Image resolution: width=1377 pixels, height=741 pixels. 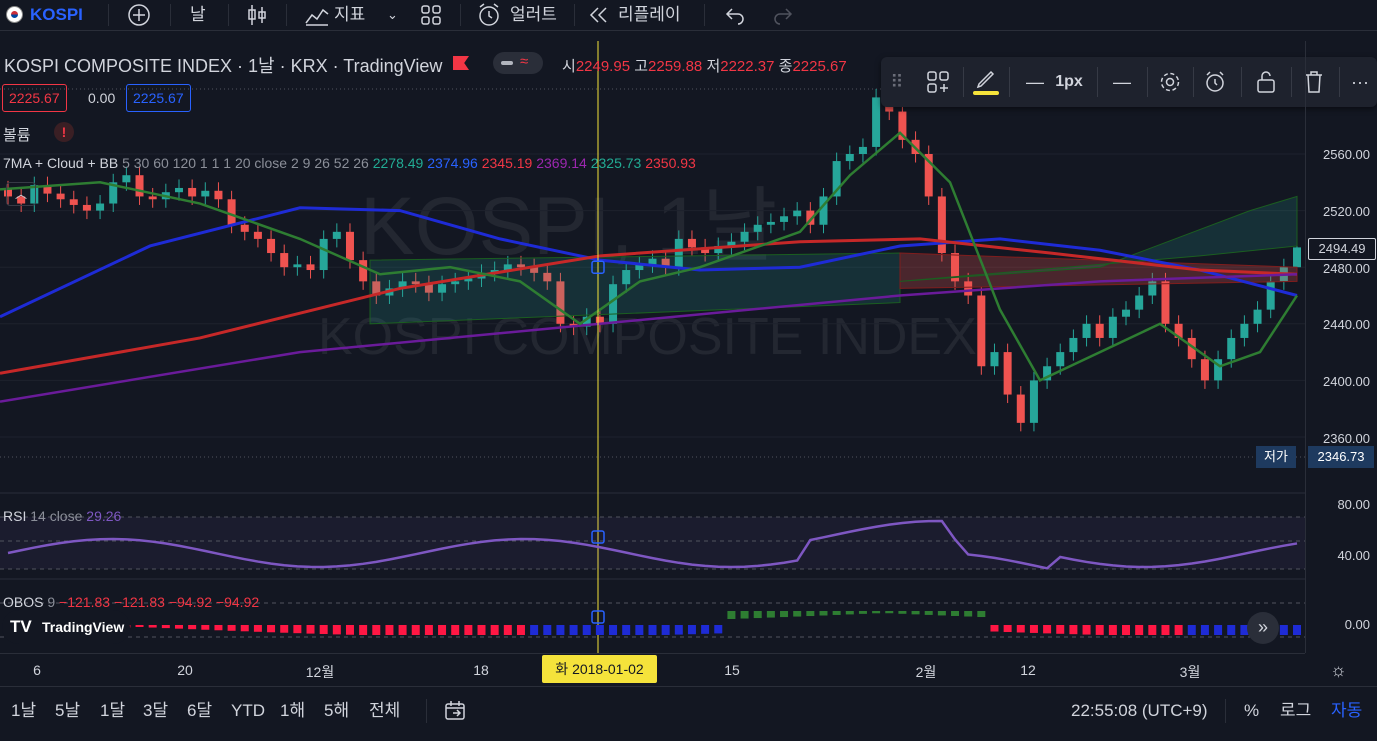 I want to click on flag-icon, so click(x=461, y=63).